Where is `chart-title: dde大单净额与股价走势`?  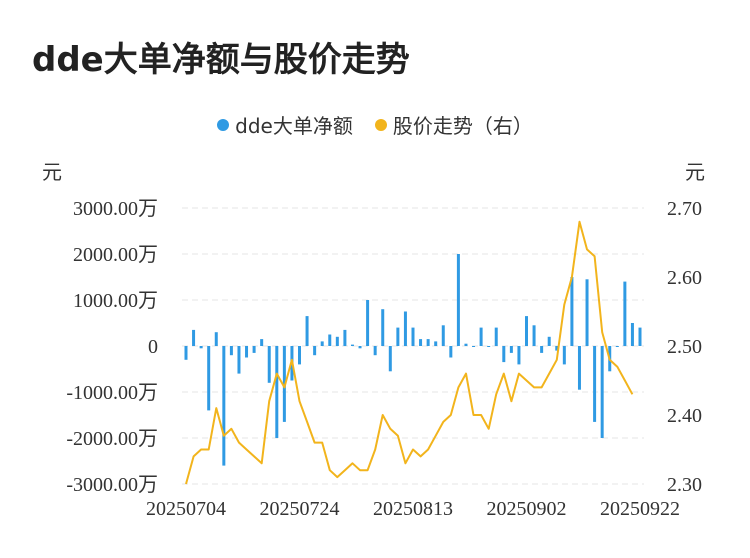 chart-title: dde大单净额与股价走势 is located at coordinates (221, 60).